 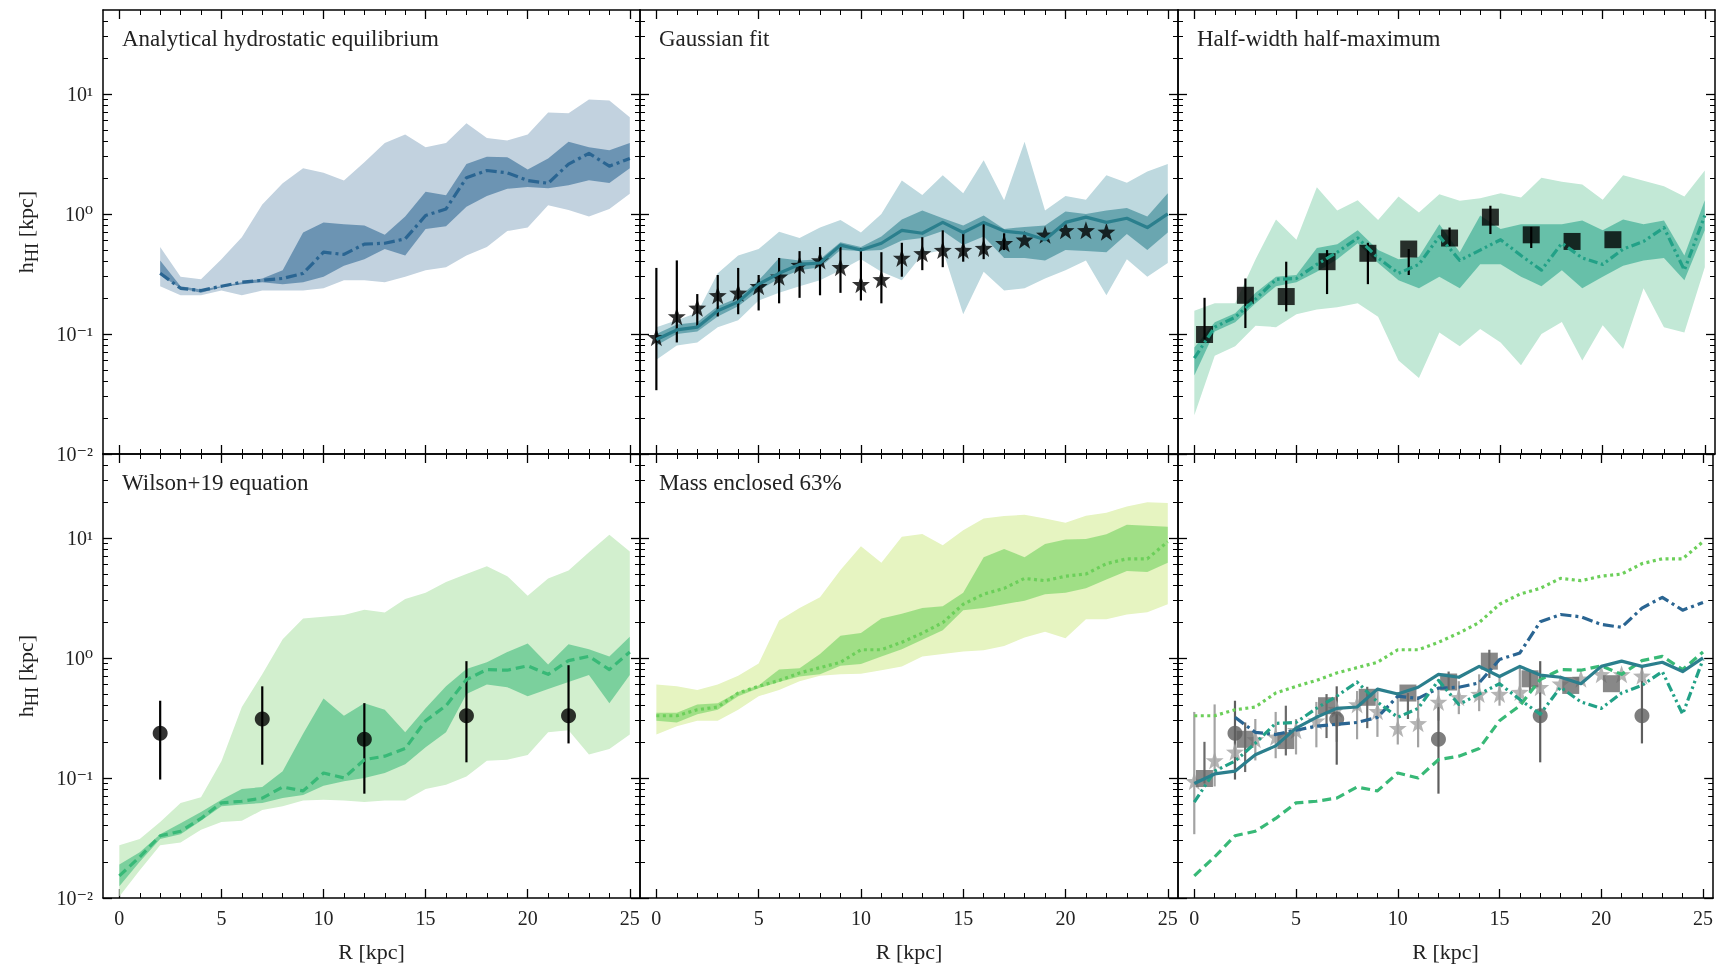 I want to click on text: Half-width half-maximum, so click(x=1319, y=38).